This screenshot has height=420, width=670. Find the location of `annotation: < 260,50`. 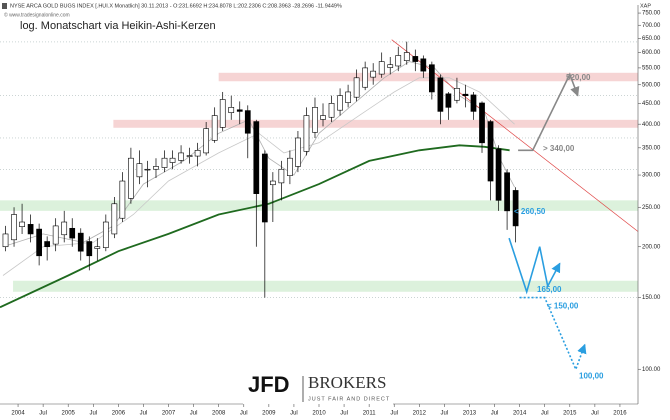

annotation: < 260,50 is located at coordinates (530, 211).